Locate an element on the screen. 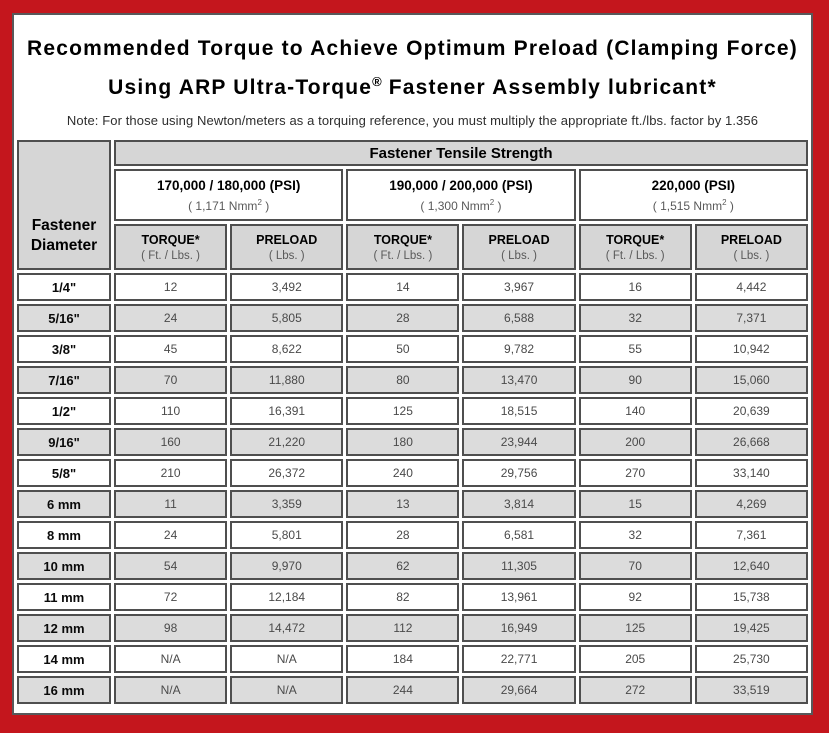 The image size is (829, 733). psi-label-3: 220,000 (PSI) is located at coordinates (693, 185).